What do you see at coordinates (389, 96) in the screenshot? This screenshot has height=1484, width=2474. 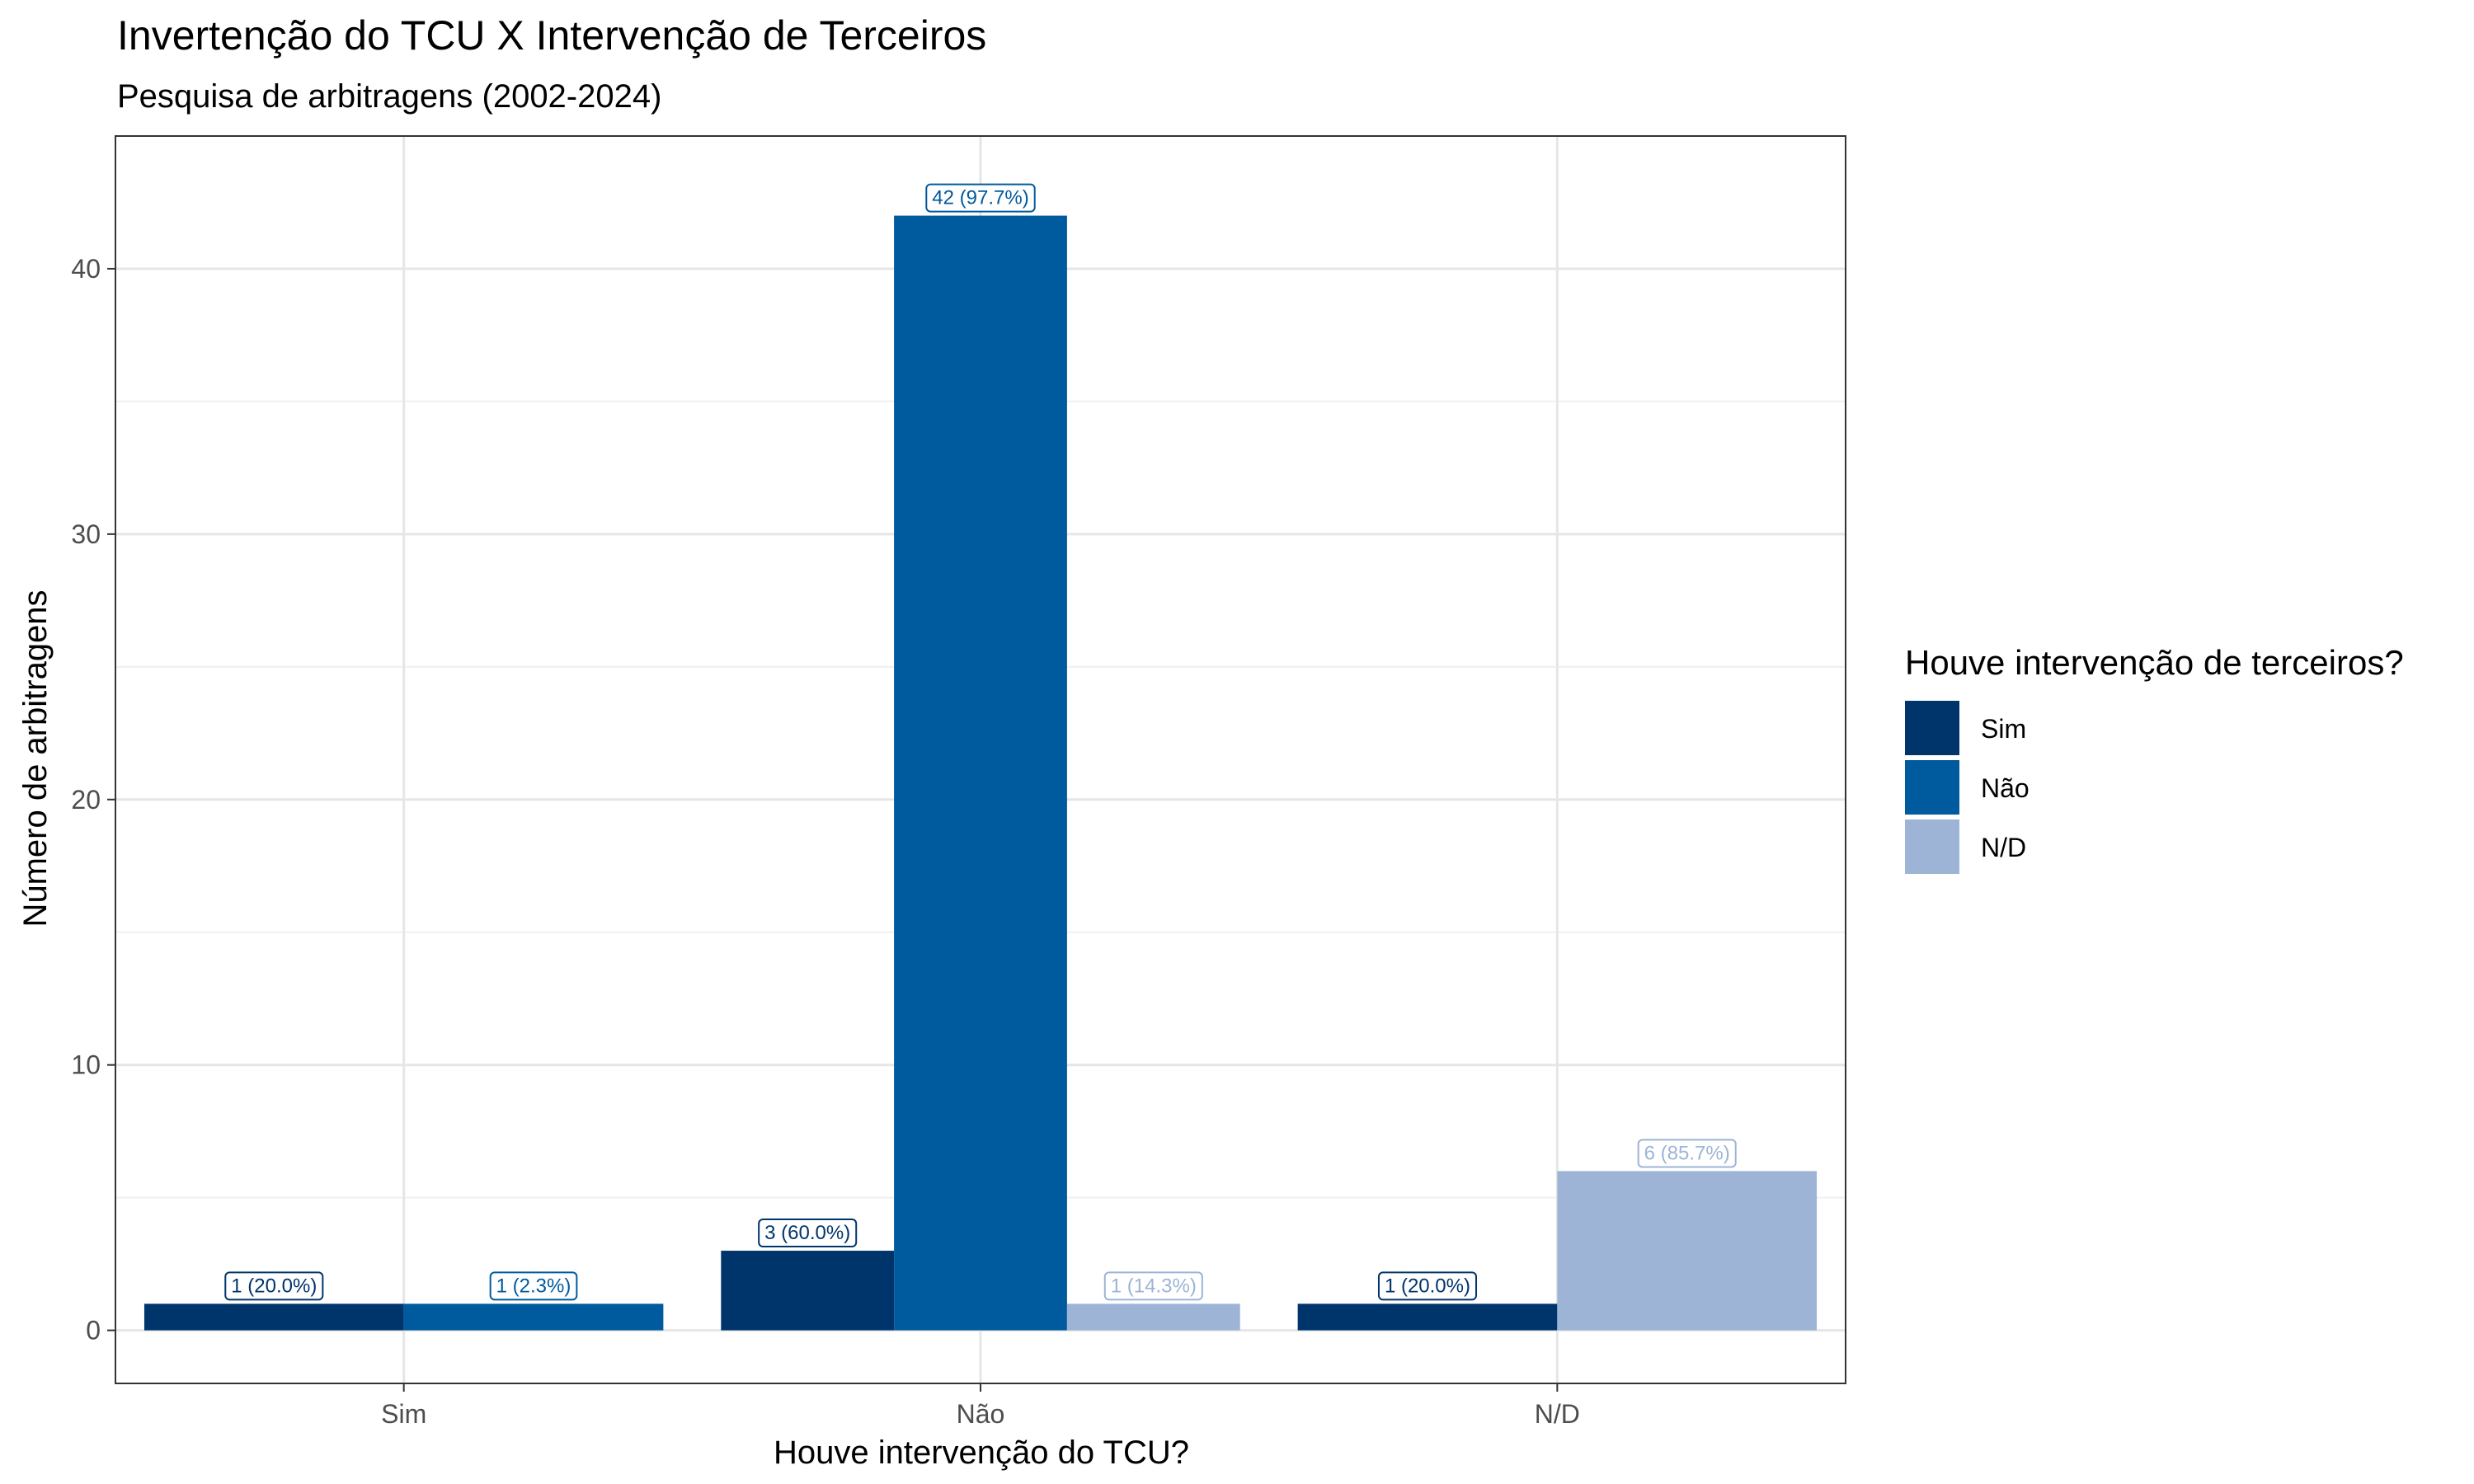 I see `chart-subtitle: Pesquisa de arbitragens (2002-2024)` at bounding box center [389, 96].